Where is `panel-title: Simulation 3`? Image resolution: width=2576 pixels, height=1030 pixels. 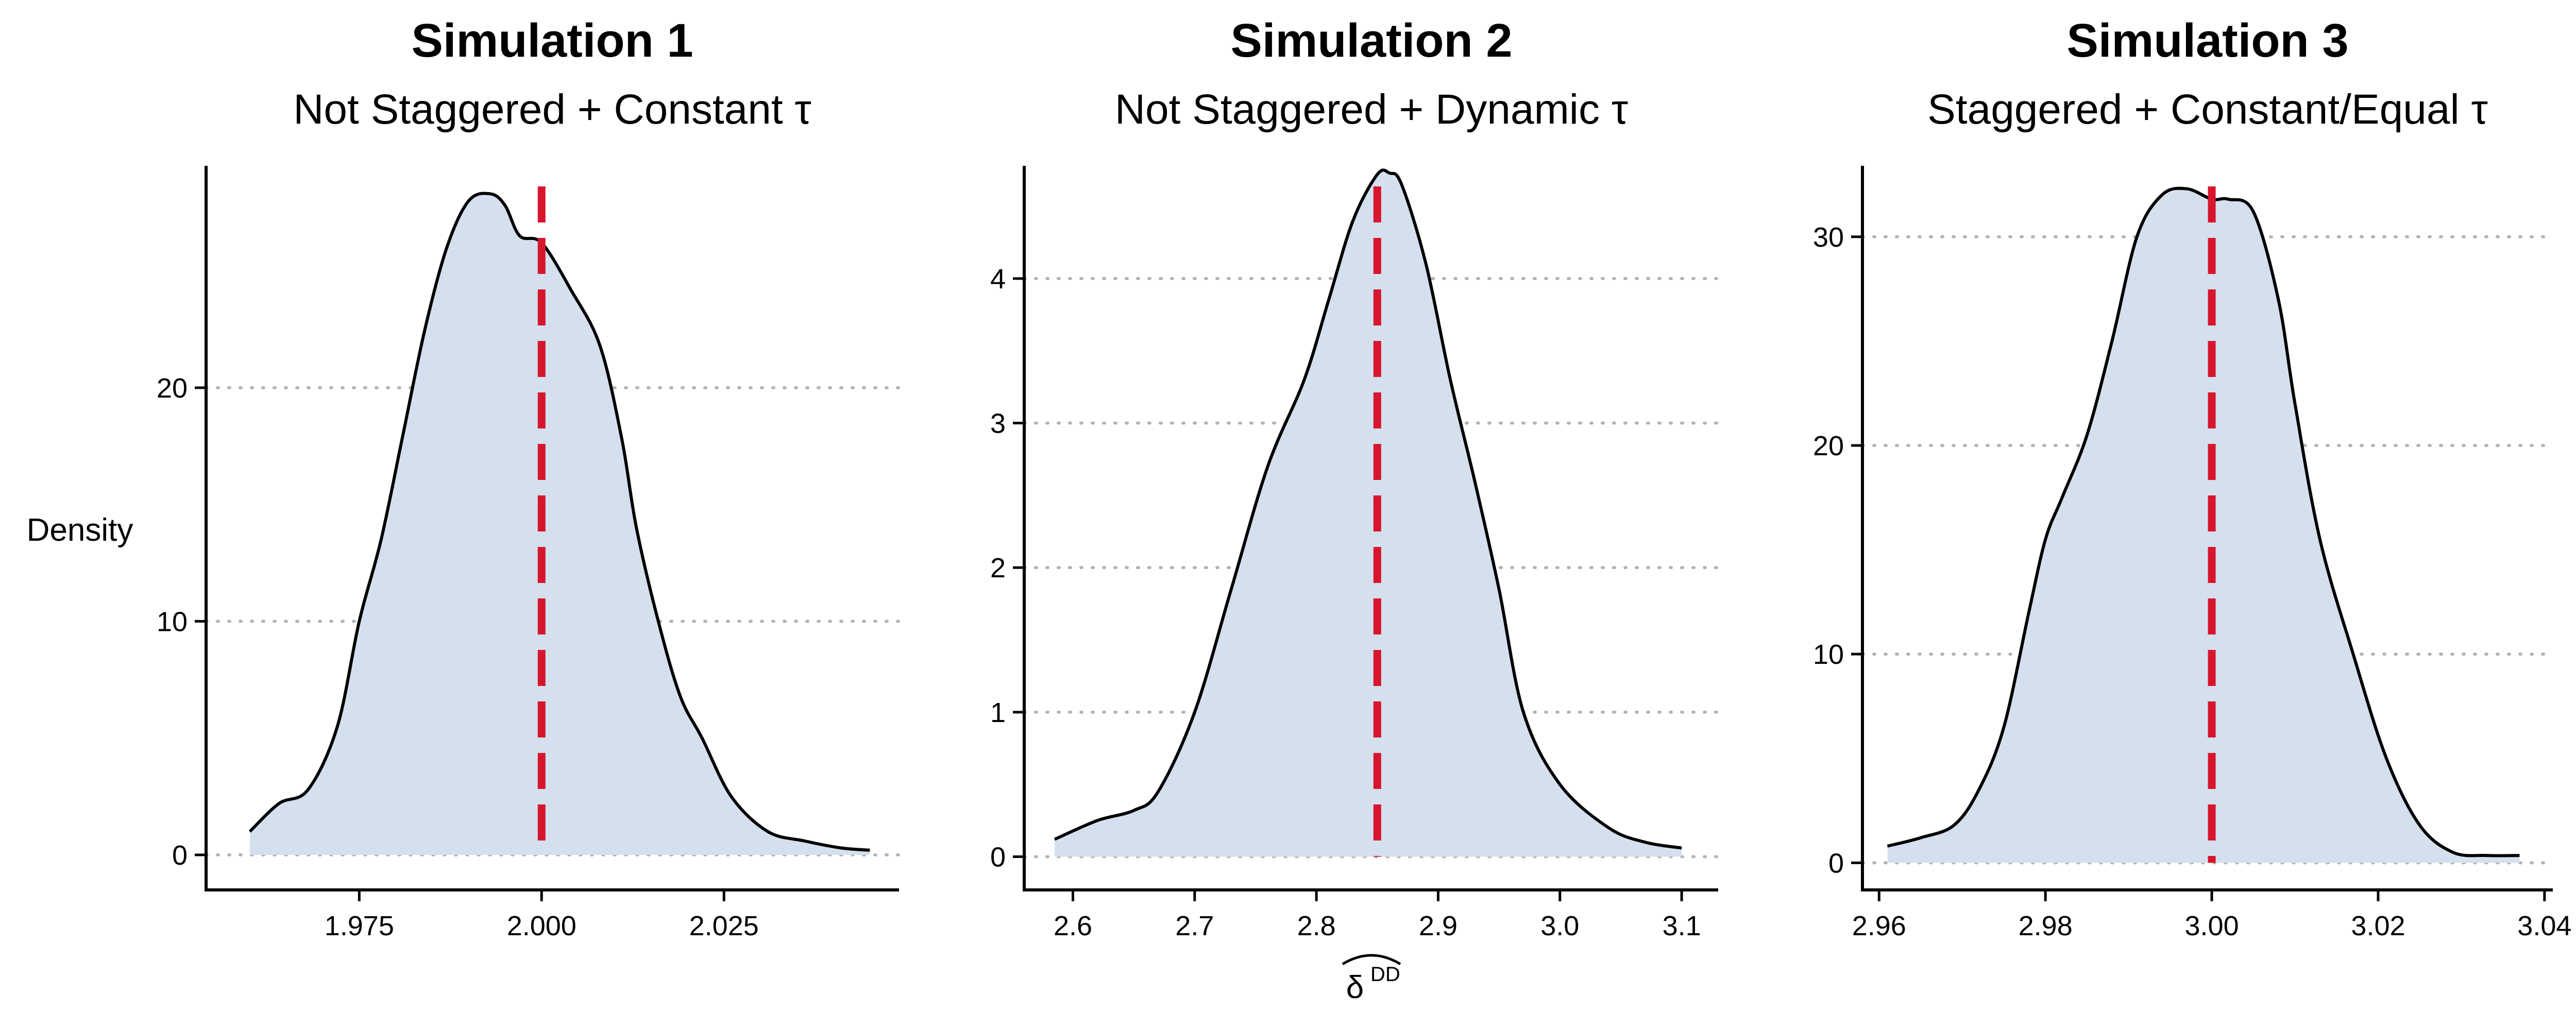 panel-title: Simulation 3 is located at coordinates (2208, 41).